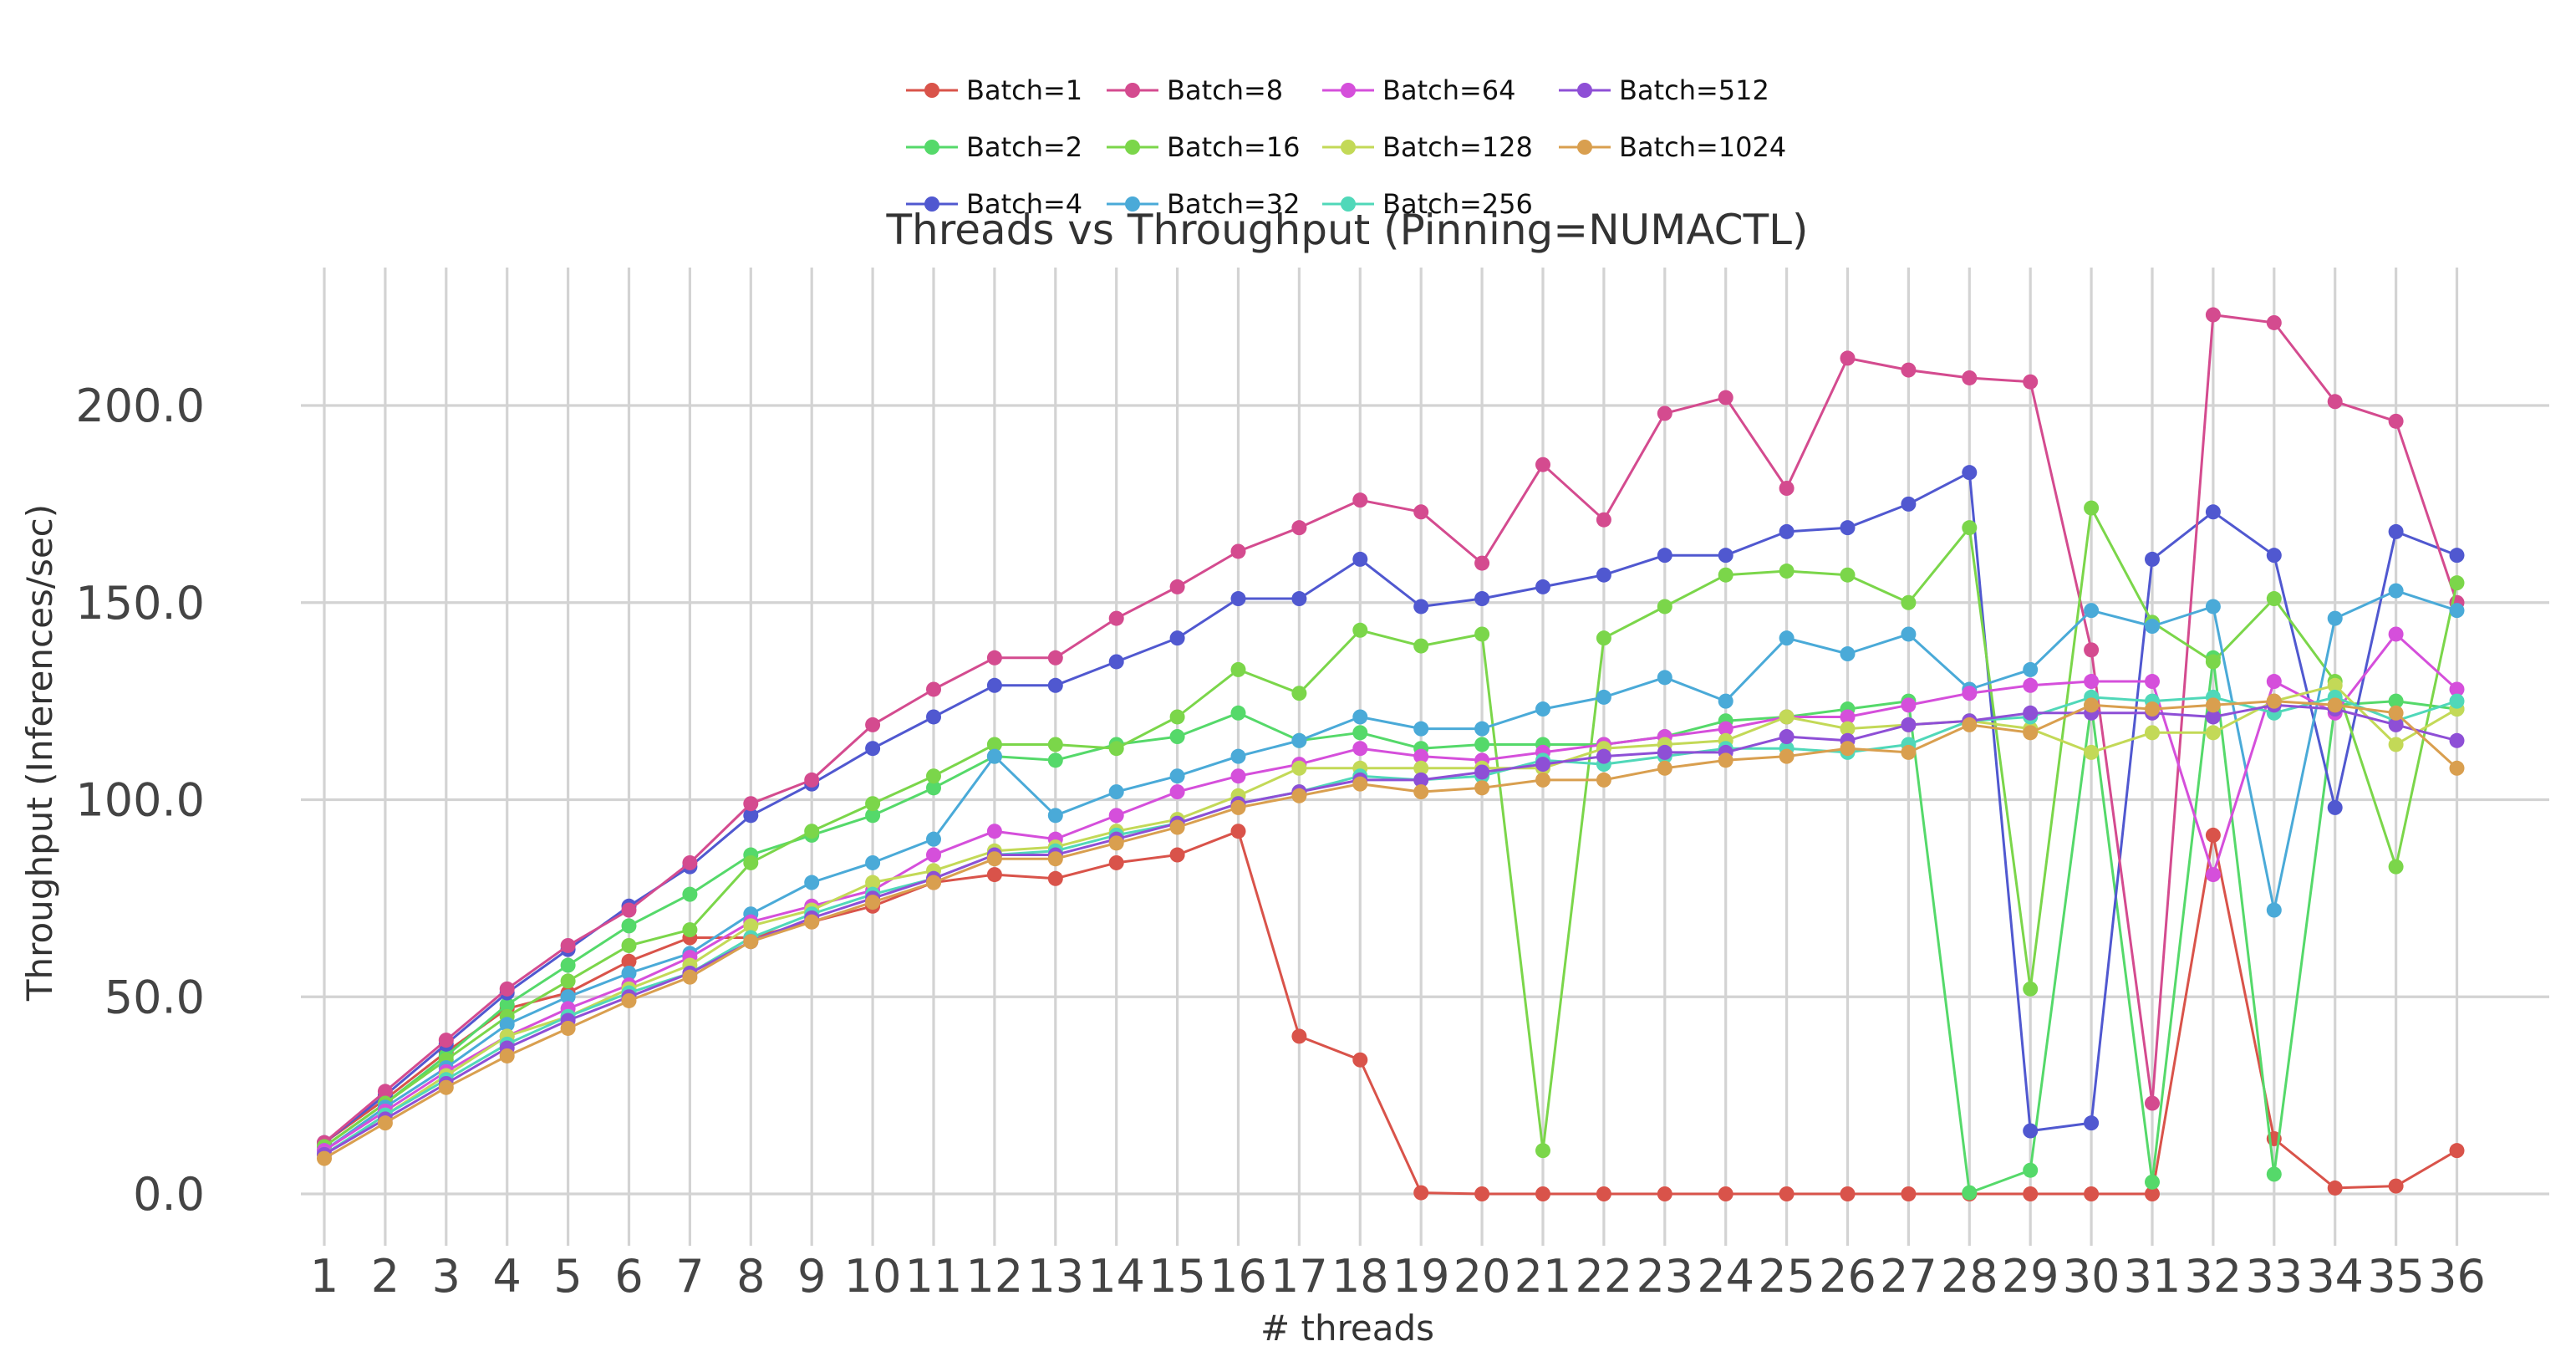 Image resolution: width=2576 pixels, height=1372 pixels. I want to click on legend-item: Batch=64, so click(1419, 90).